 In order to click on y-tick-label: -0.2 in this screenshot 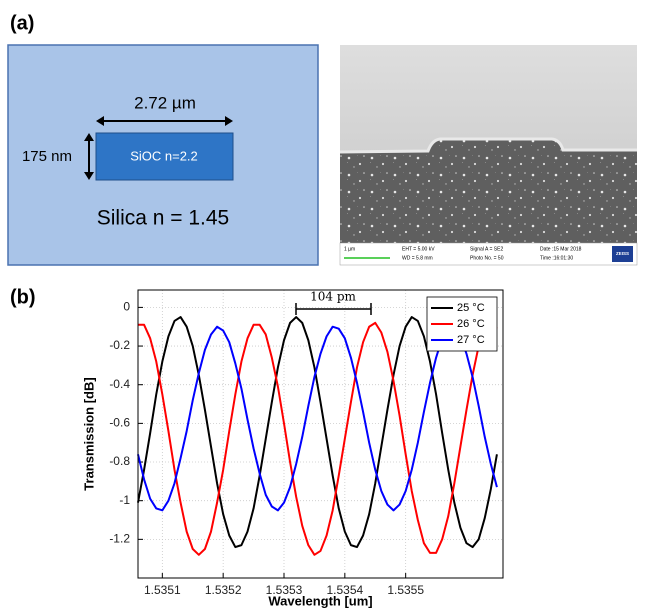, I will do `click(119, 345)`.